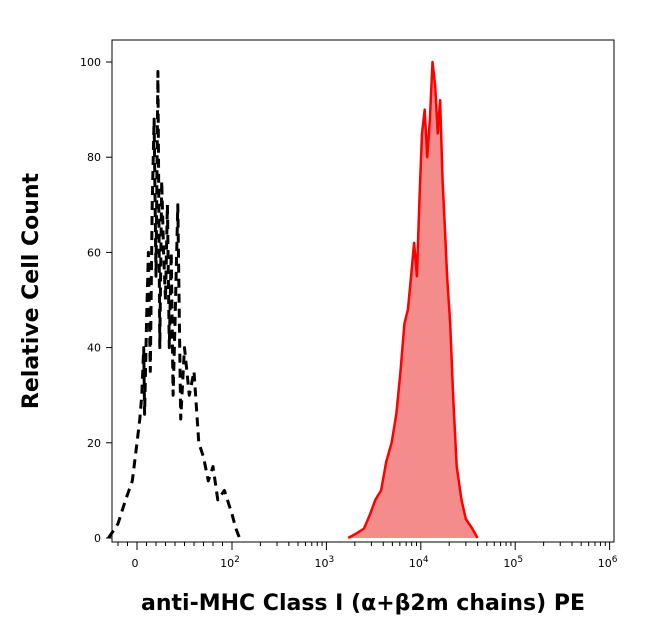 This screenshot has width=650, height=630. I want to click on x-axis: 0 10² 10³ 10⁴ 10⁵ 10⁶, so click(367, 556).